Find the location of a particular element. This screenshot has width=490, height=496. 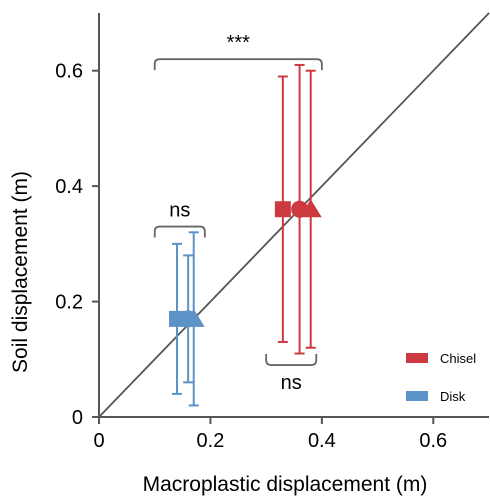

data-point-square is located at coordinates (282, 209).